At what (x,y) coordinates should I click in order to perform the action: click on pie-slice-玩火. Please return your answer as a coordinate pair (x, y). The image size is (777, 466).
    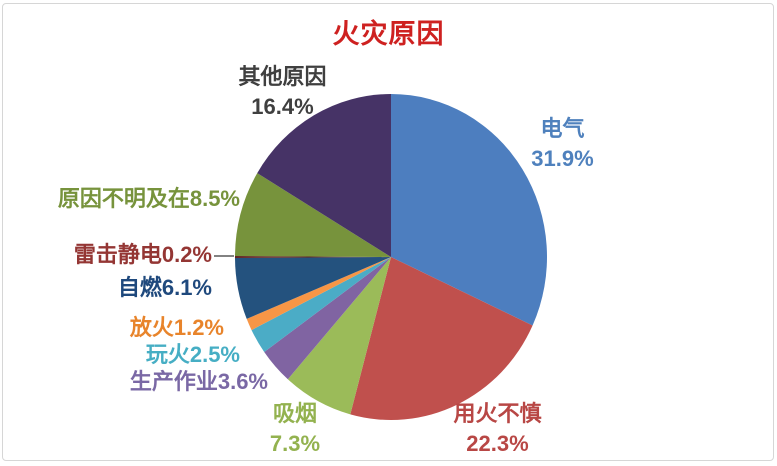
    Looking at the image, I should click on (321, 304).